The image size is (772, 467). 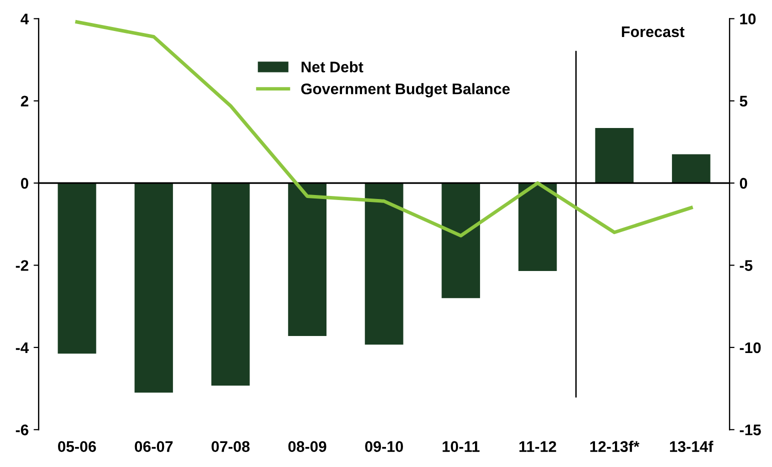 I want to click on y-tick-label: 2, so click(x=24, y=101).